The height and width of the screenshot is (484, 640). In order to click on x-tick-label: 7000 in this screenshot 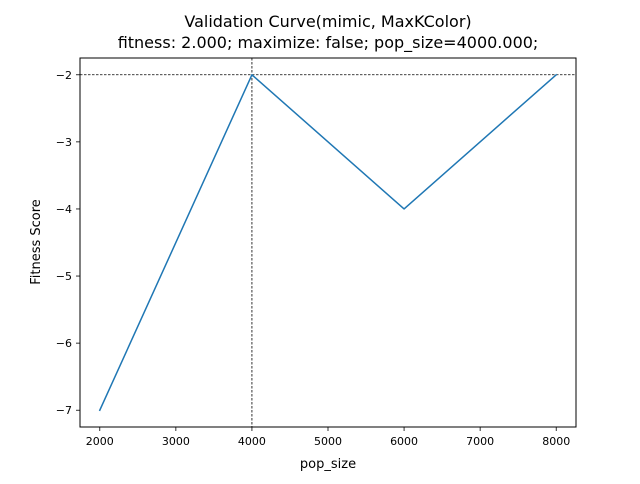, I will do `click(480, 441)`.